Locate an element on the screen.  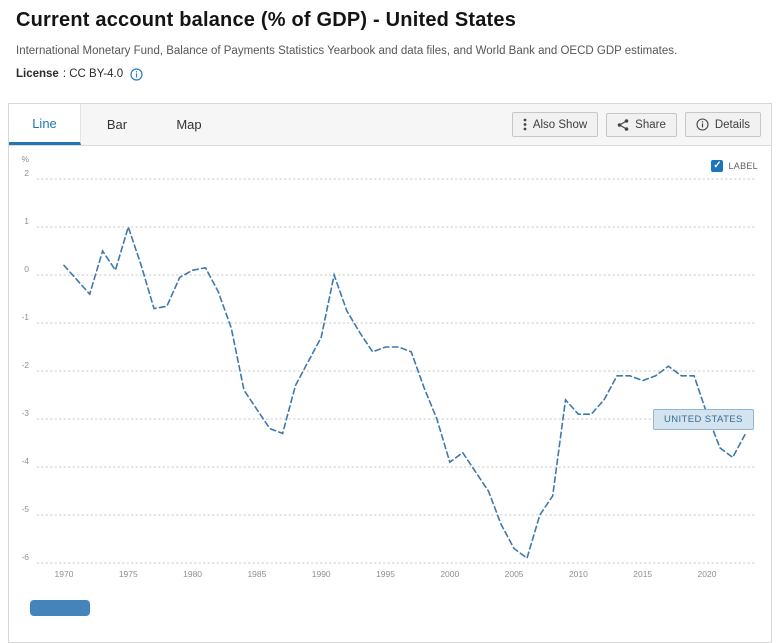
license-label: License is located at coordinates (37, 74).